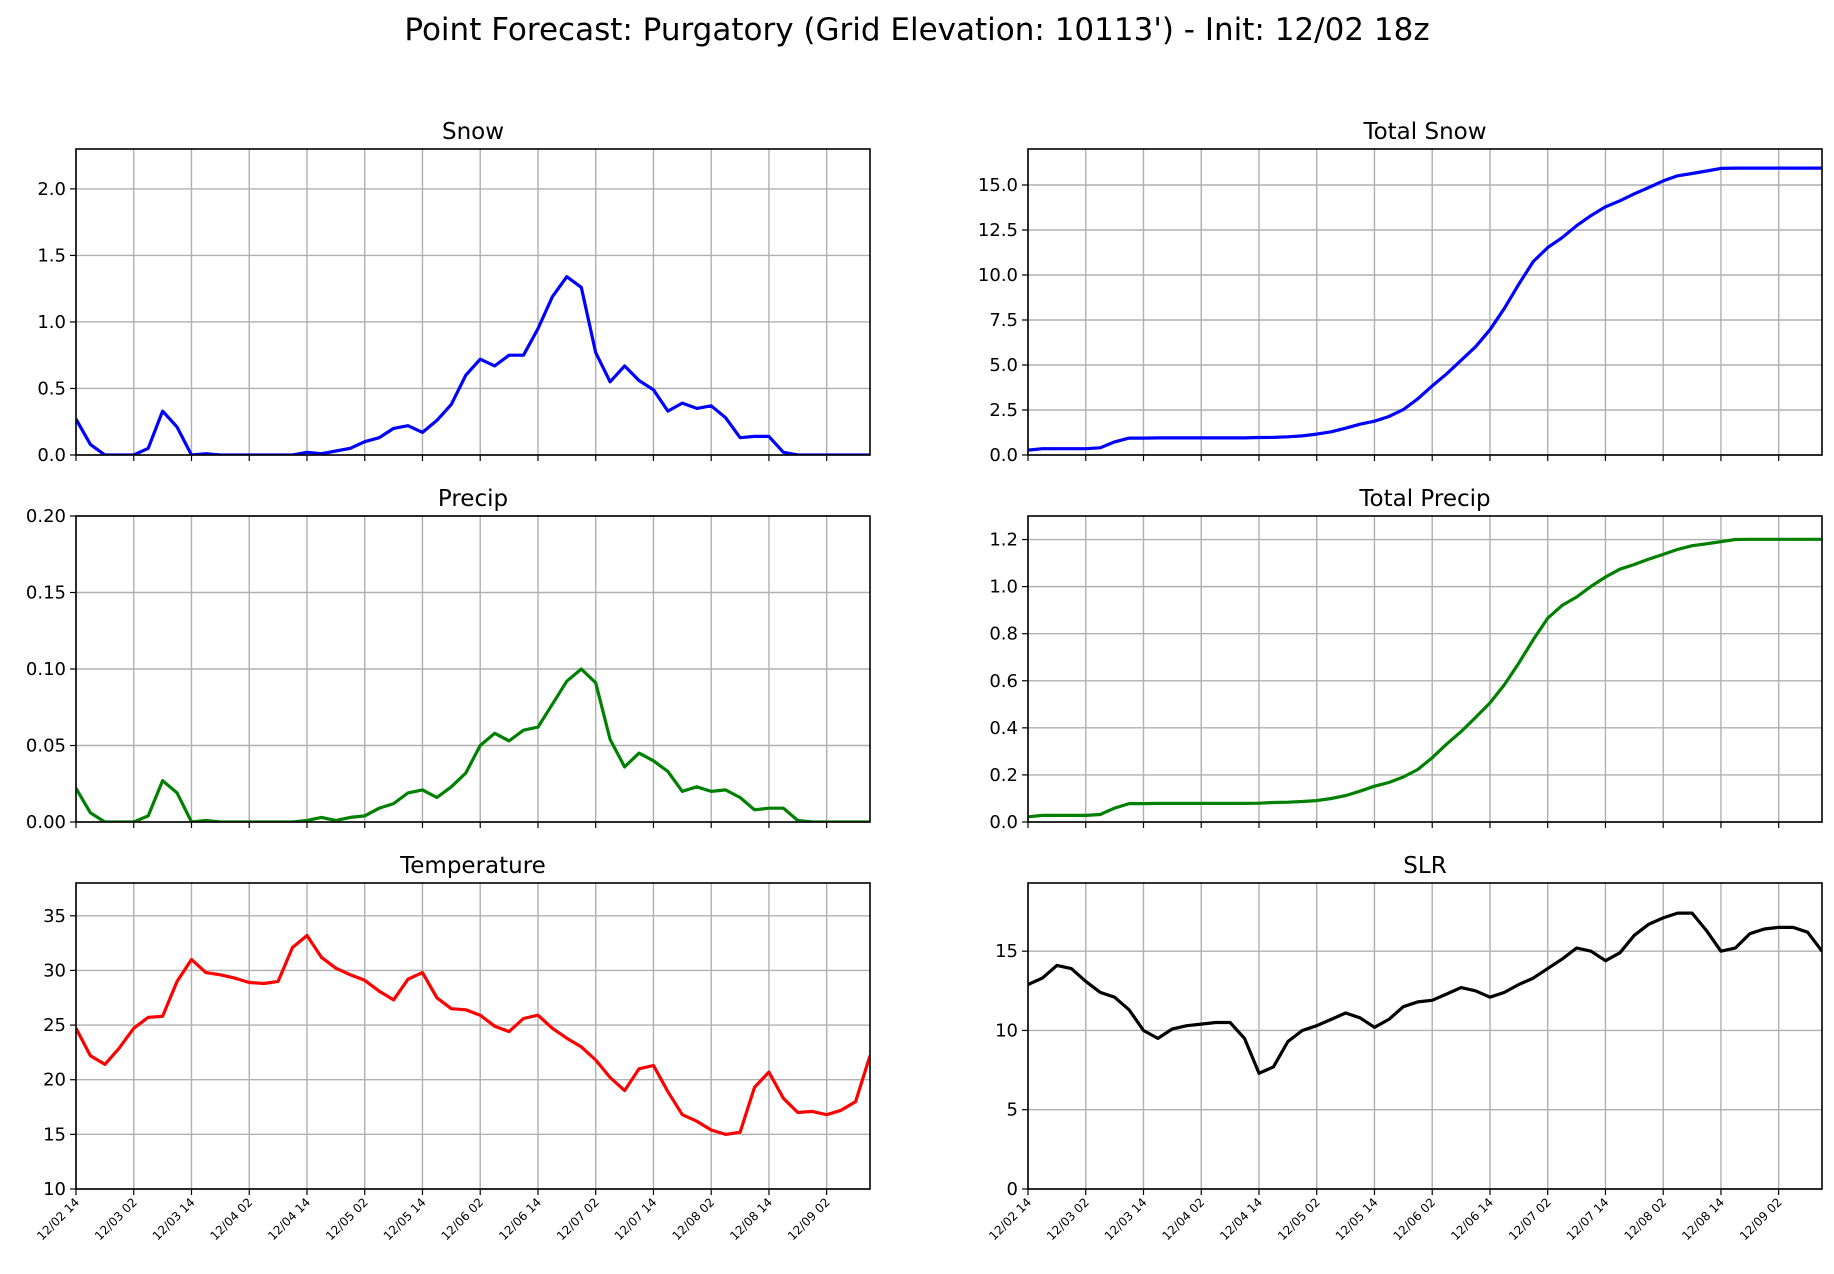  I want to click on y-tick-label: 15.0, so click(998, 185).